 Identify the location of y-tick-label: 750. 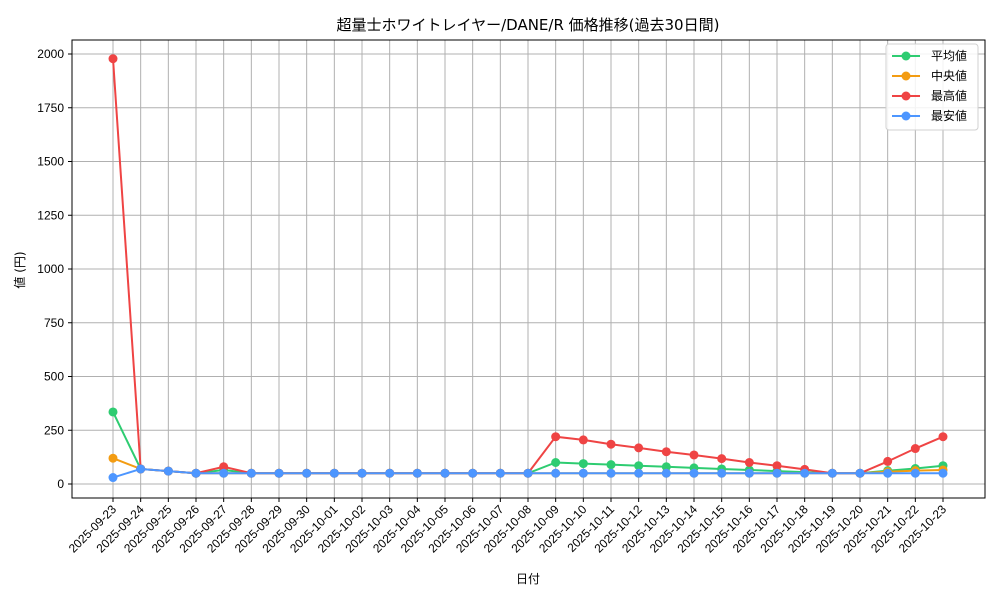
(54, 323).